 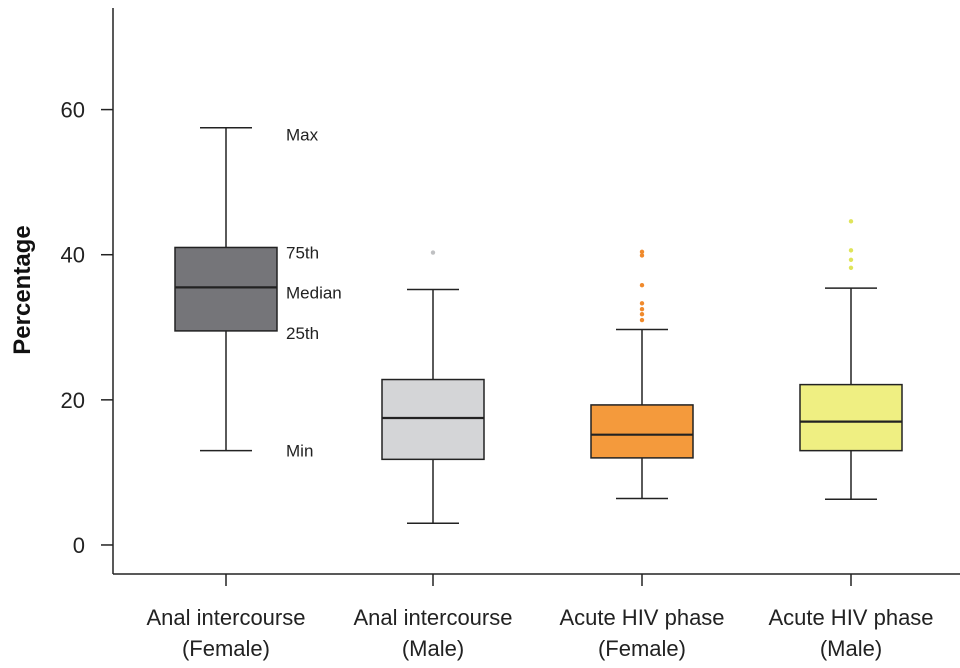 I want to click on annotation-median: Median, so click(x=314, y=292).